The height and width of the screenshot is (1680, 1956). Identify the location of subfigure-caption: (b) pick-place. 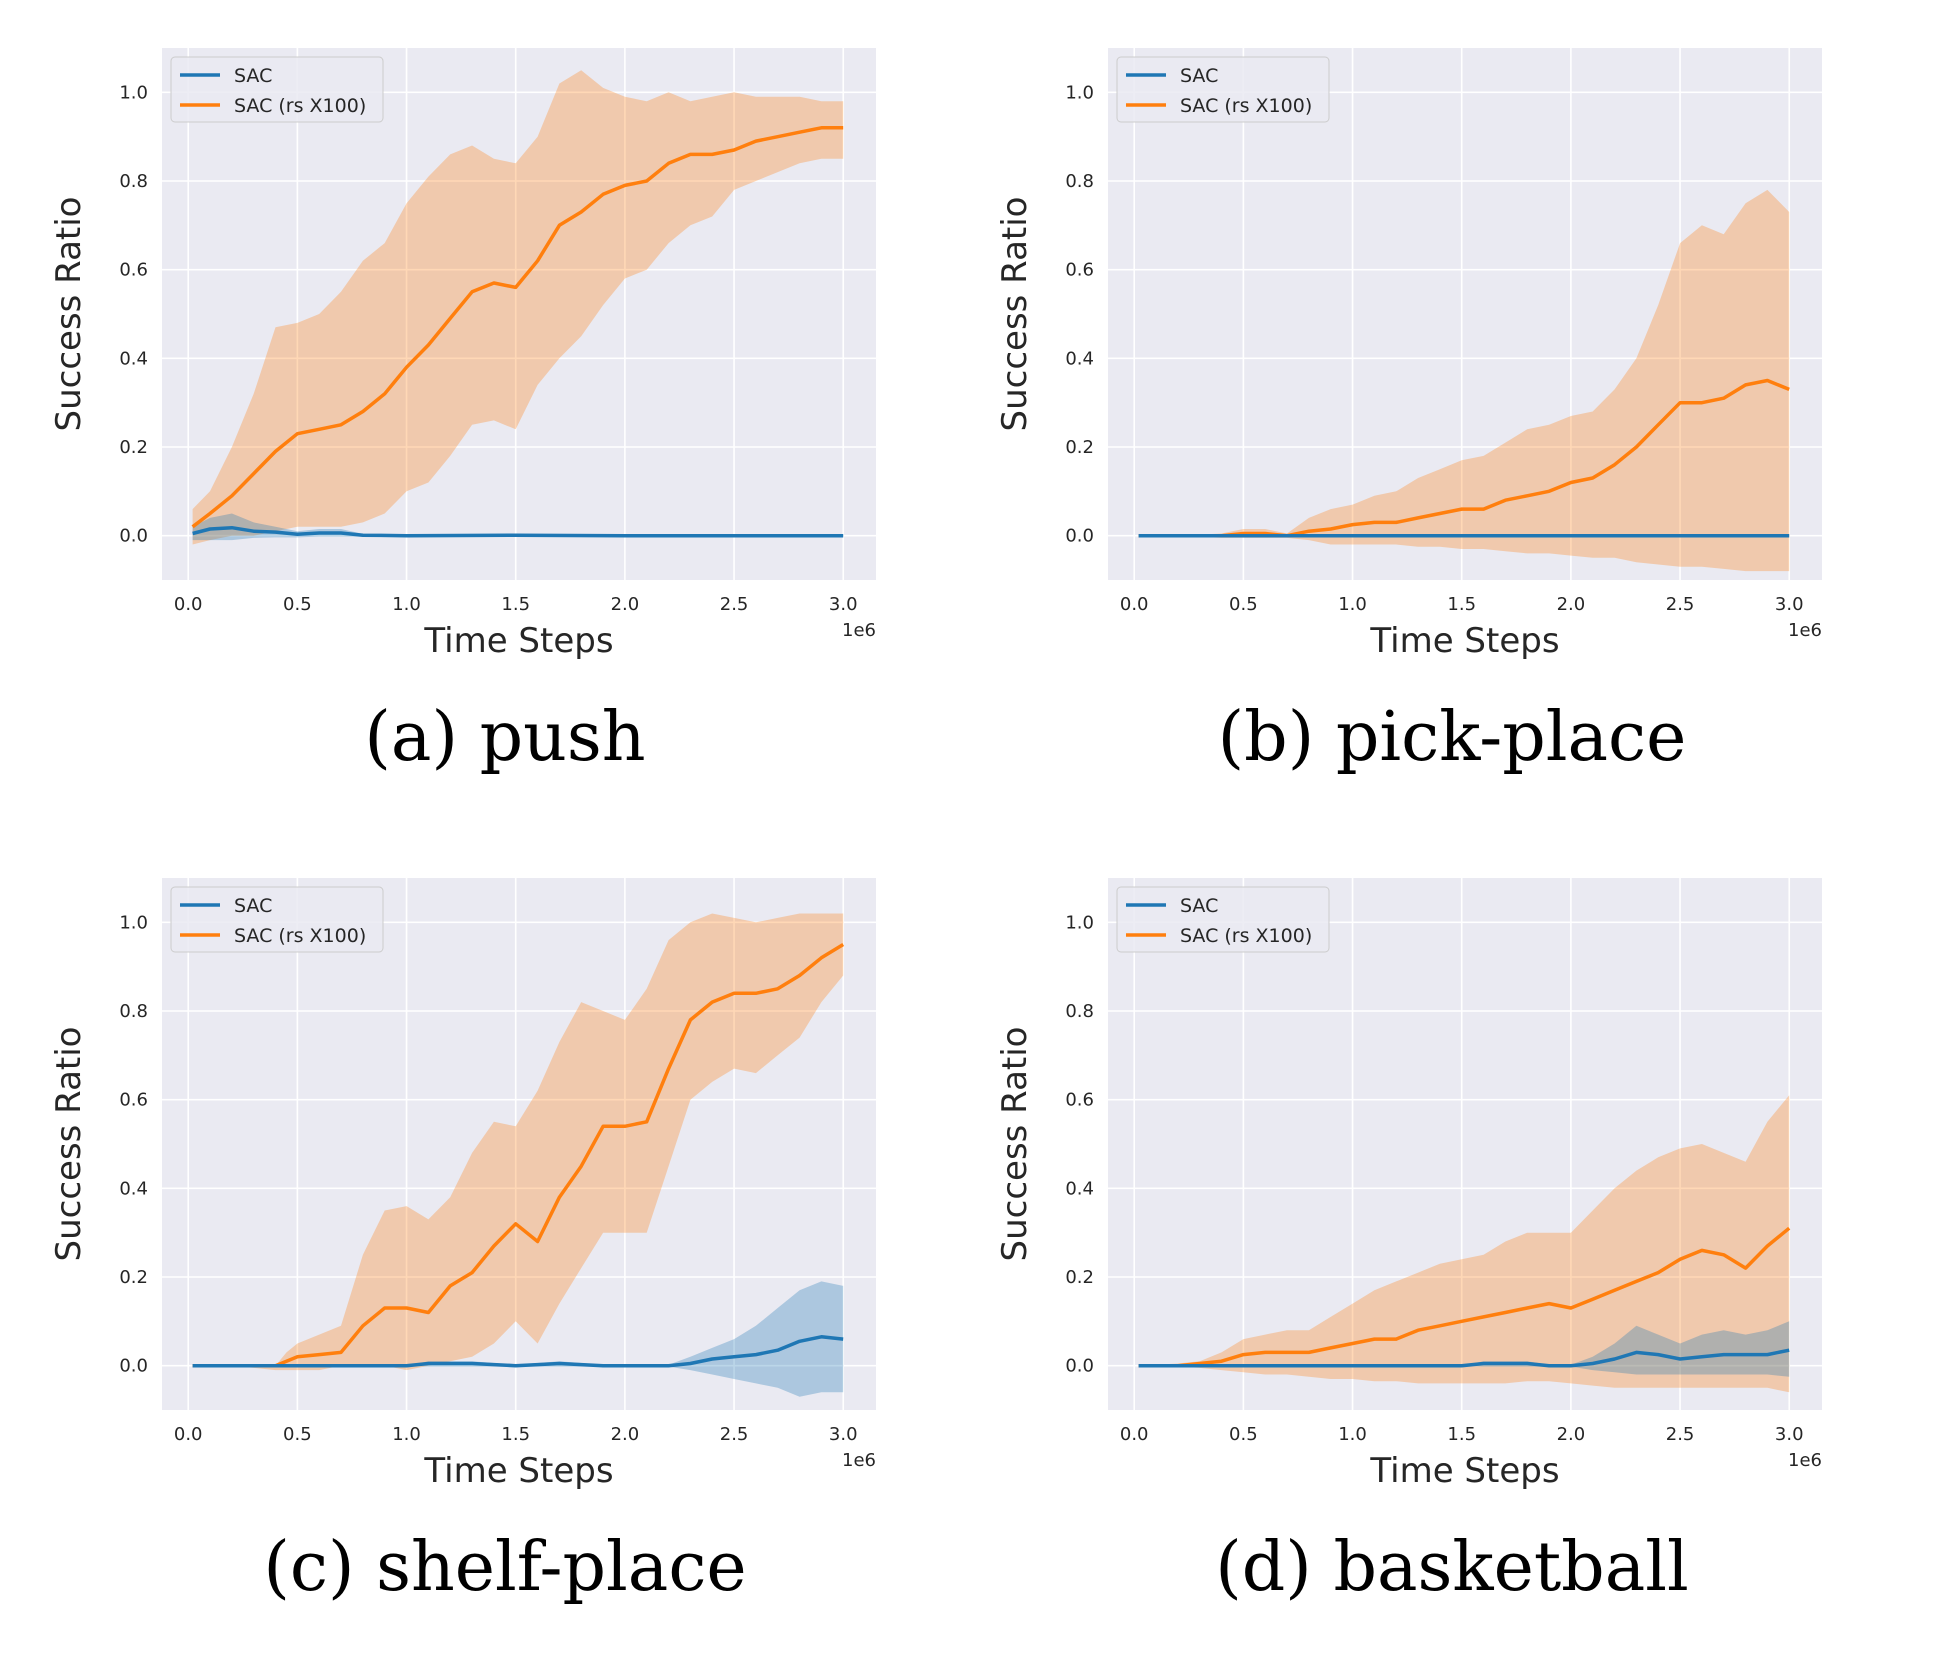
(1452, 737).